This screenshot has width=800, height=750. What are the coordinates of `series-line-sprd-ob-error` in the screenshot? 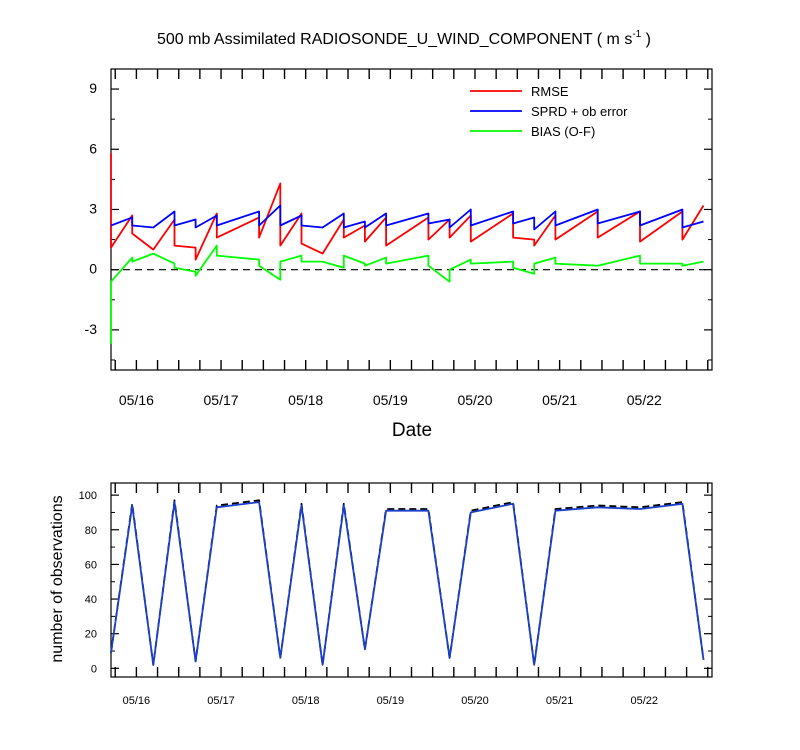 It's located at (407, 217).